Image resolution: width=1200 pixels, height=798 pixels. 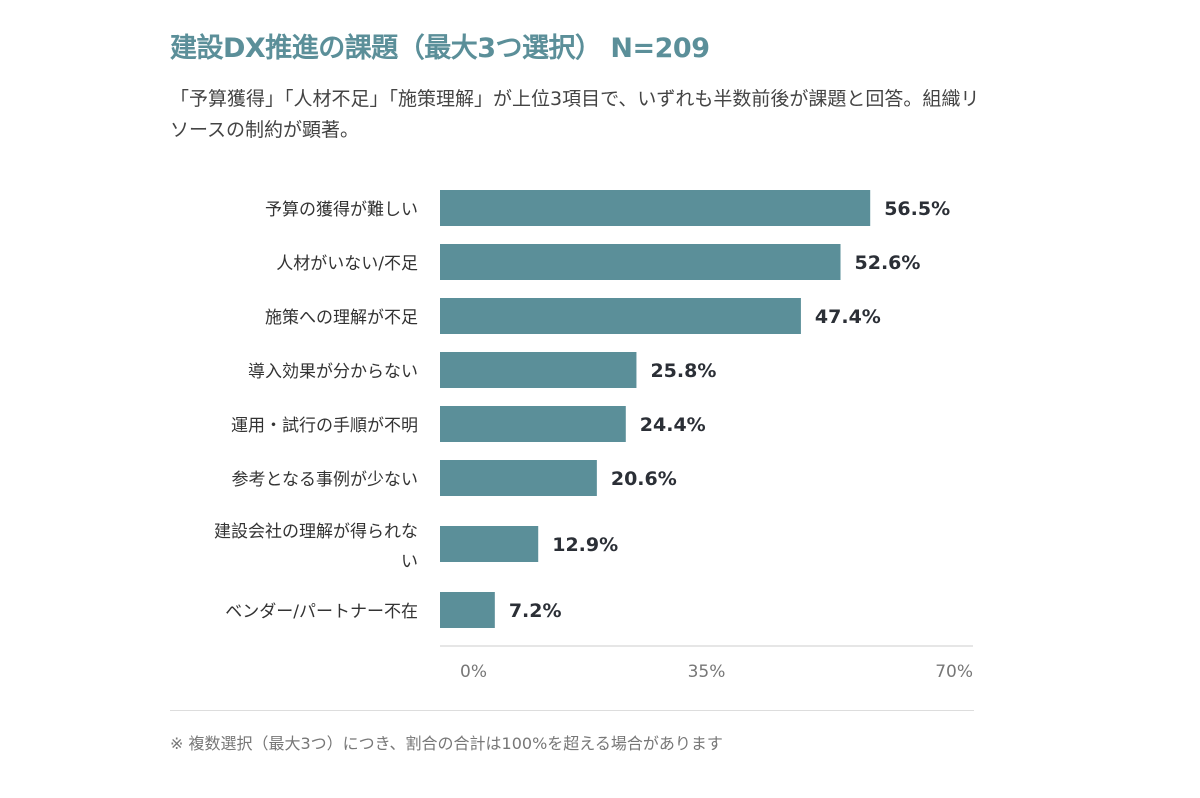 I want to click on category-label: ベンダー/パートナー不在, so click(x=321, y=612).